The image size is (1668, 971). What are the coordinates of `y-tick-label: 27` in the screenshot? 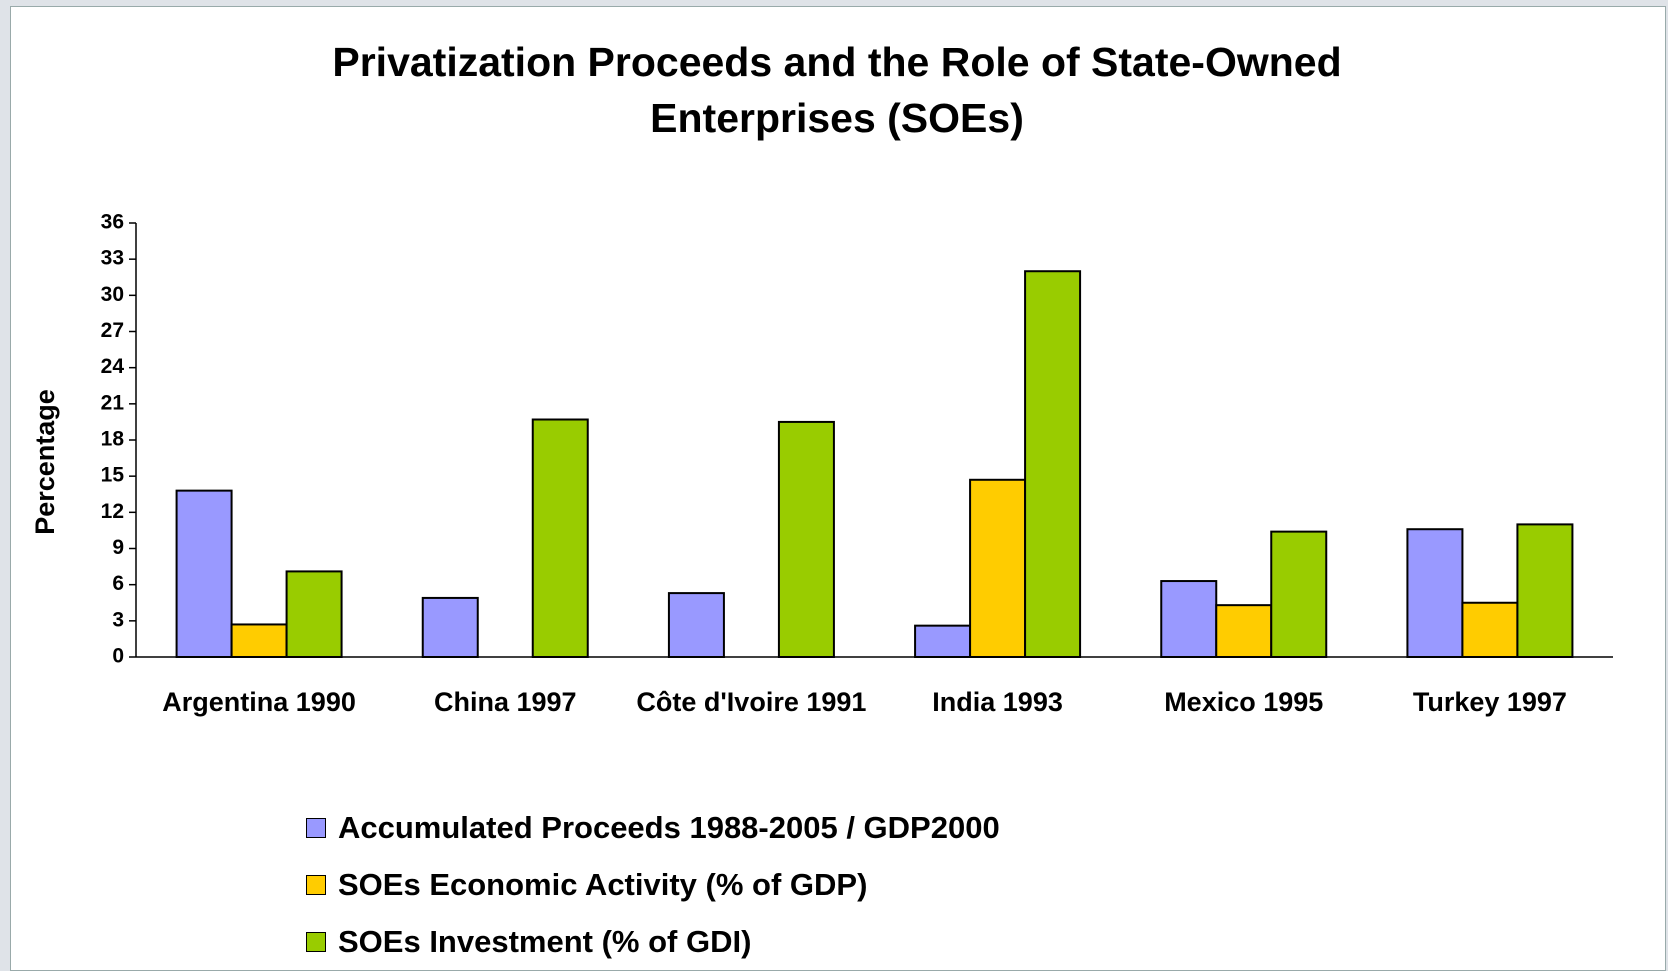 It's located at (112, 330).